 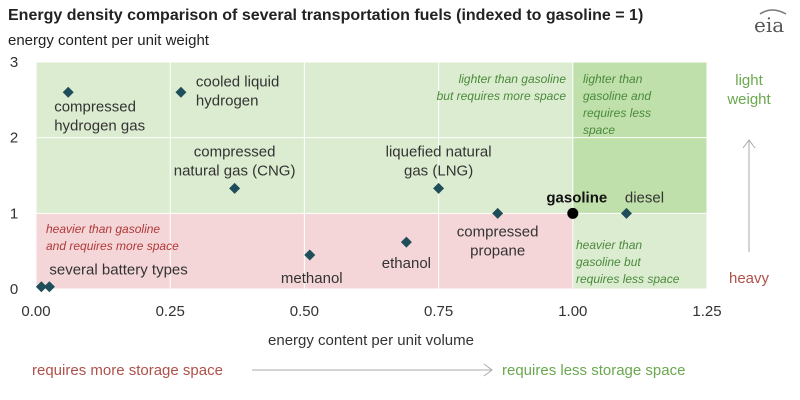 What do you see at coordinates (644, 197) in the screenshot?
I see `point-label: diesel` at bounding box center [644, 197].